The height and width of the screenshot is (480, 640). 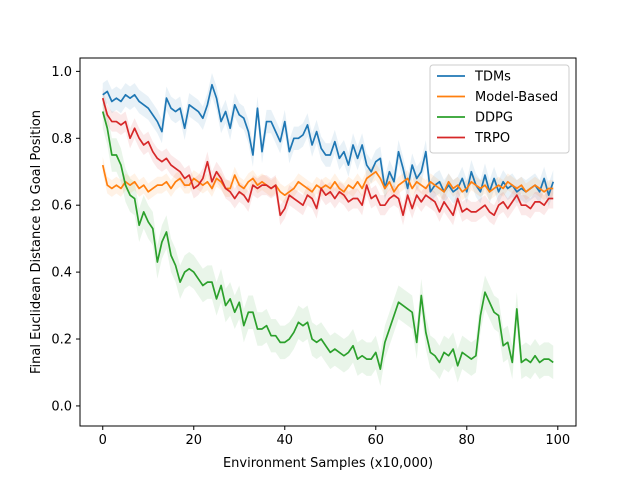 What do you see at coordinates (328, 463) in the screenshot?
I see `x-axis-label: Environment Samples (x10,000)` at bounding box center [328, 463].